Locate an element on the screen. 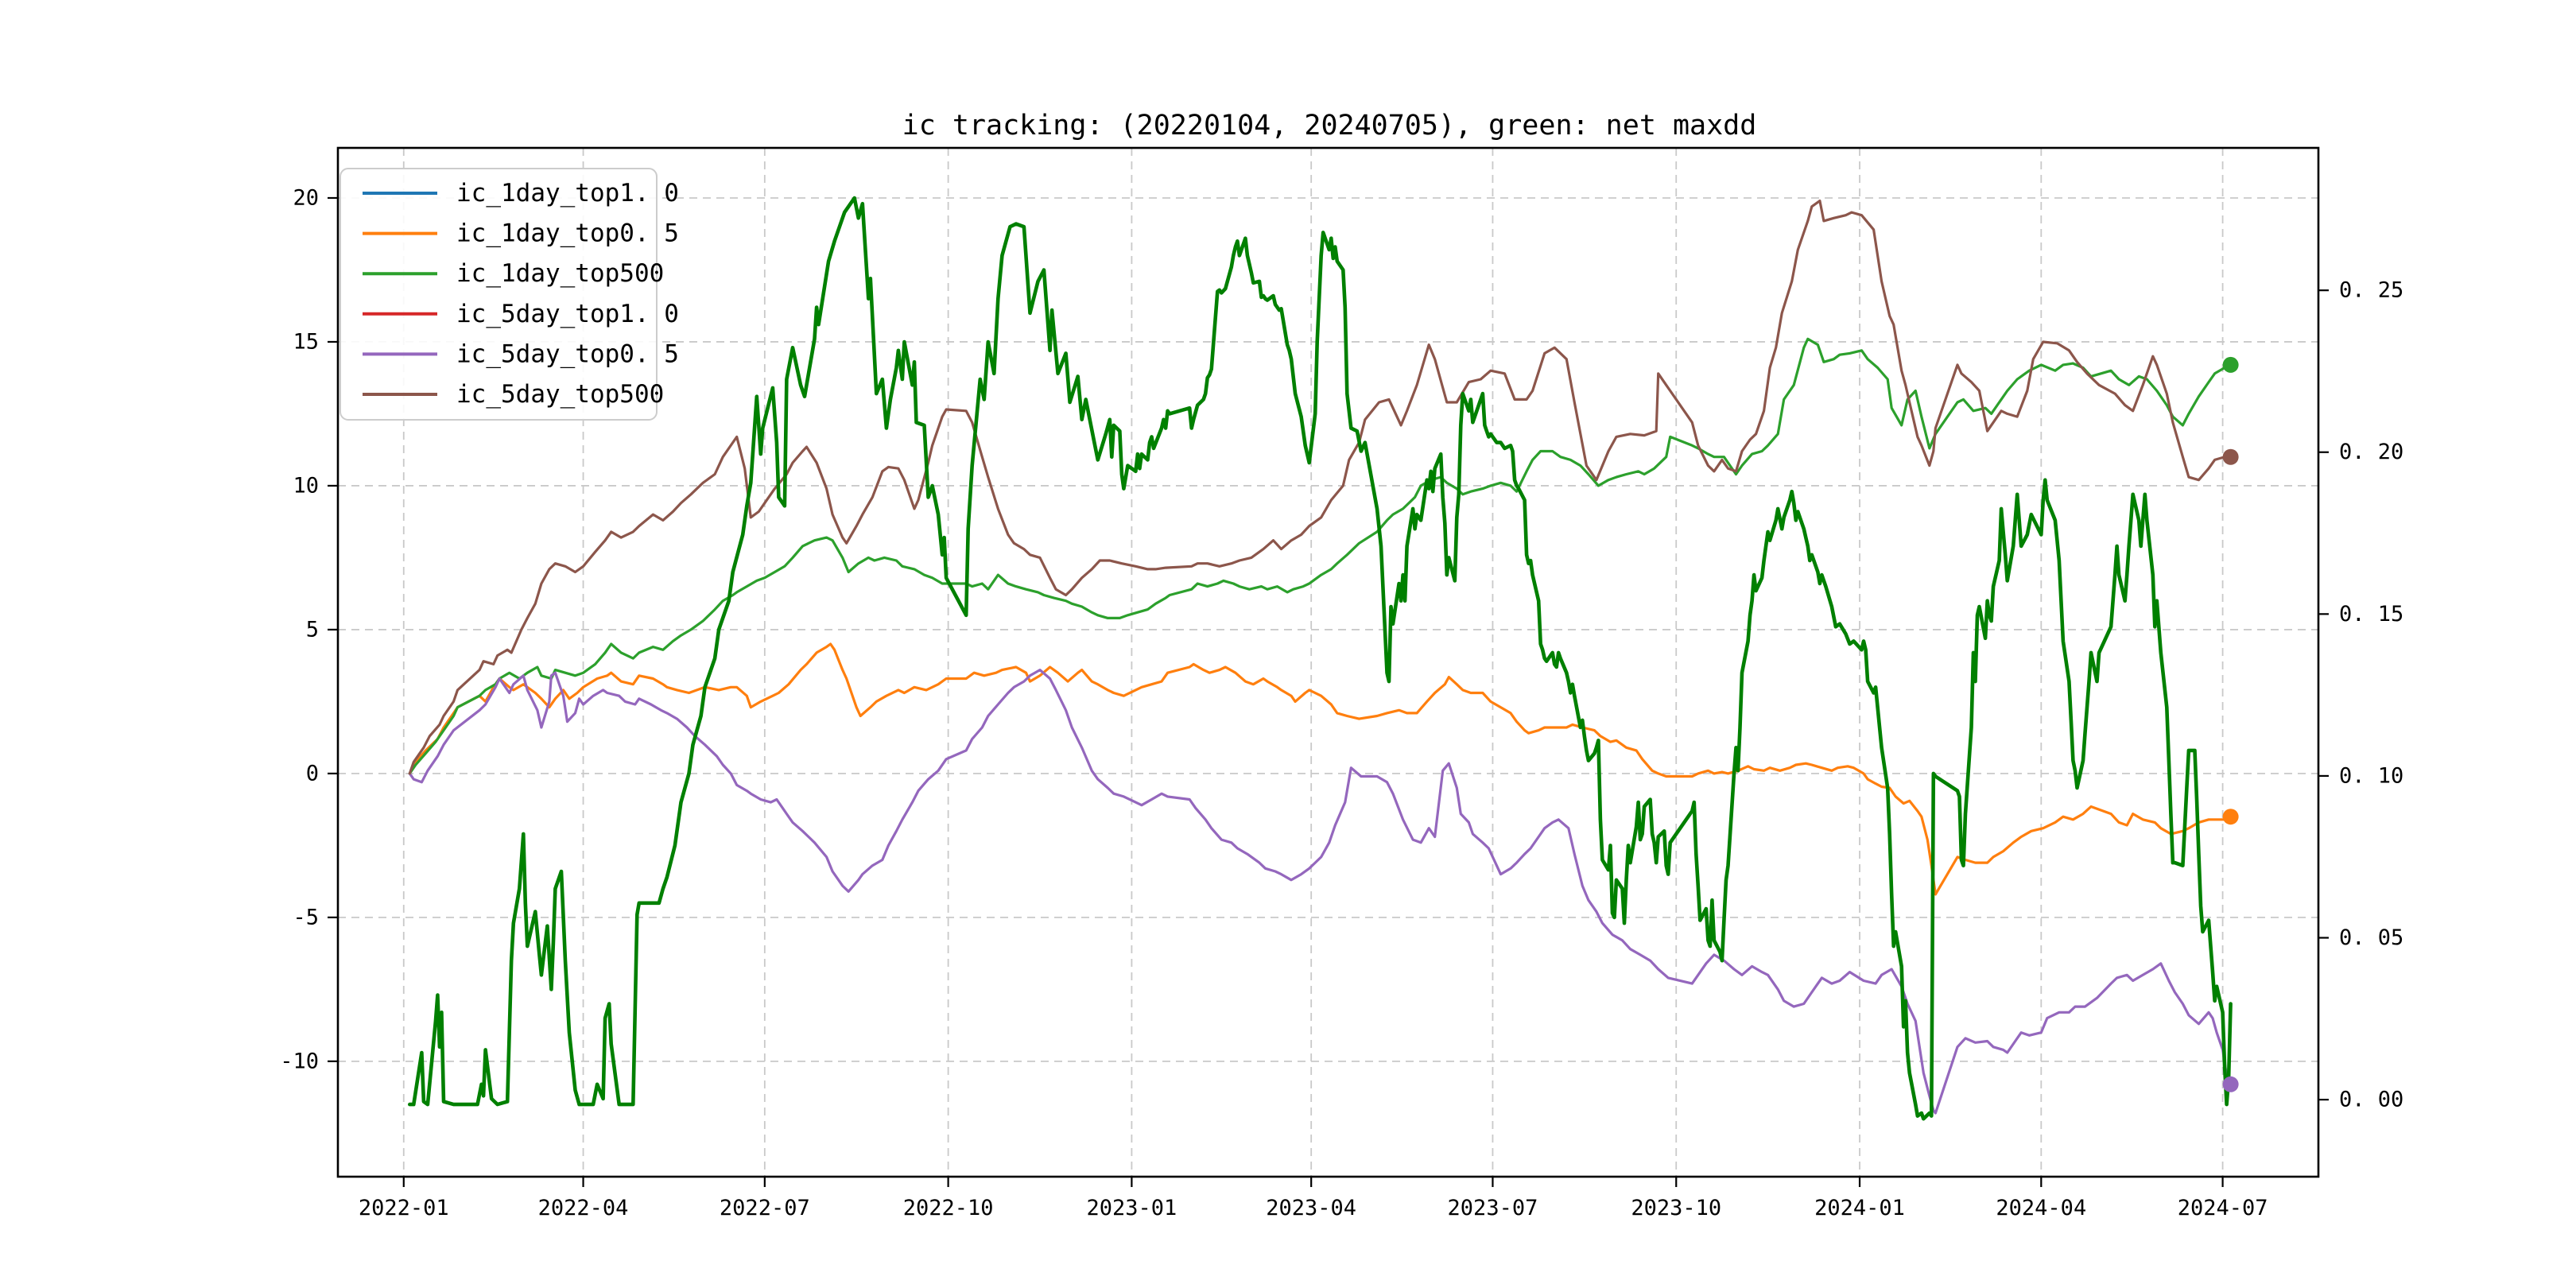 This screenshot has height=1288, width=2576. legend-label: ic_1day_top0. 5 is located at coordinates (567, 233).